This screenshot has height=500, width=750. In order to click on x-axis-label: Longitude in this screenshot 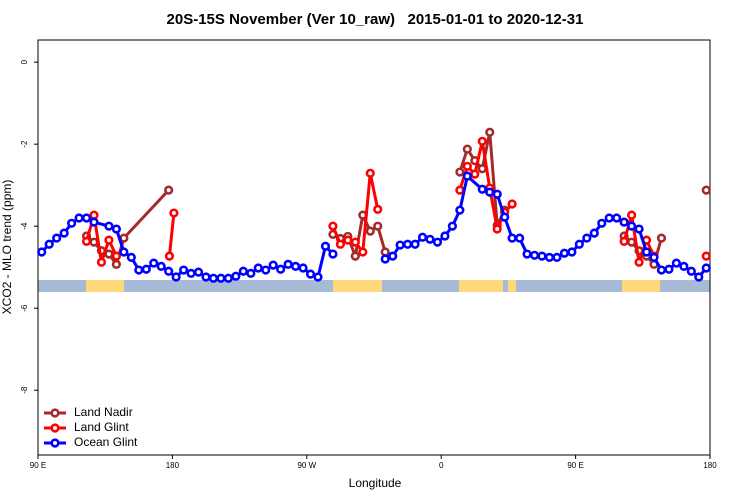, I will do `click(375, 483)`.